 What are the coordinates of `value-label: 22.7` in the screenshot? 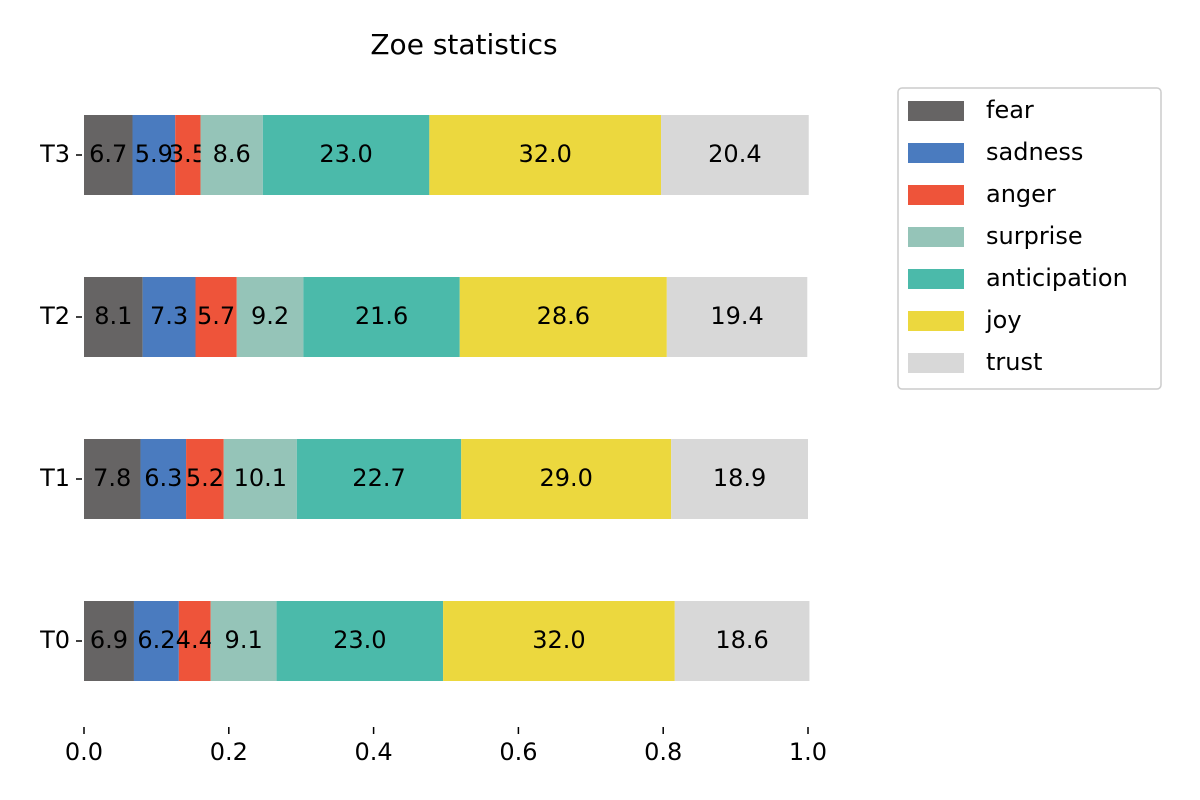 It's located at (378, 478).